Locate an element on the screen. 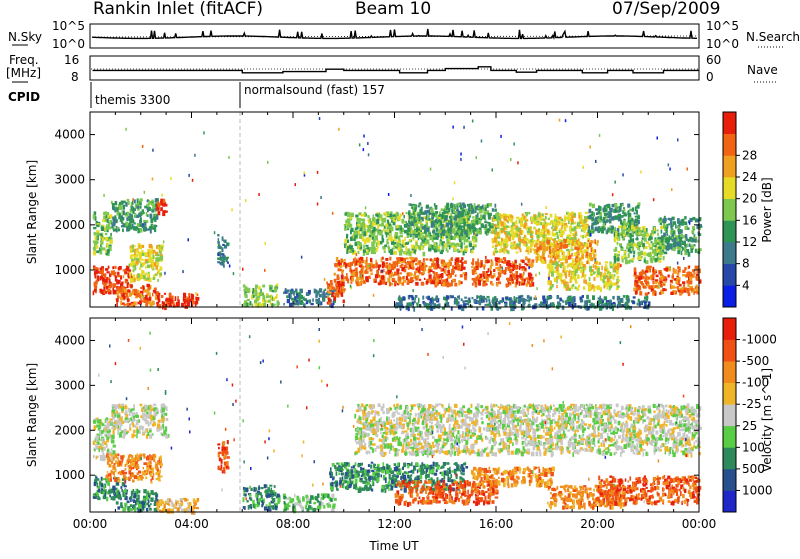  date-title: 07/Sep/2009 is located at coordinates (666, 9).